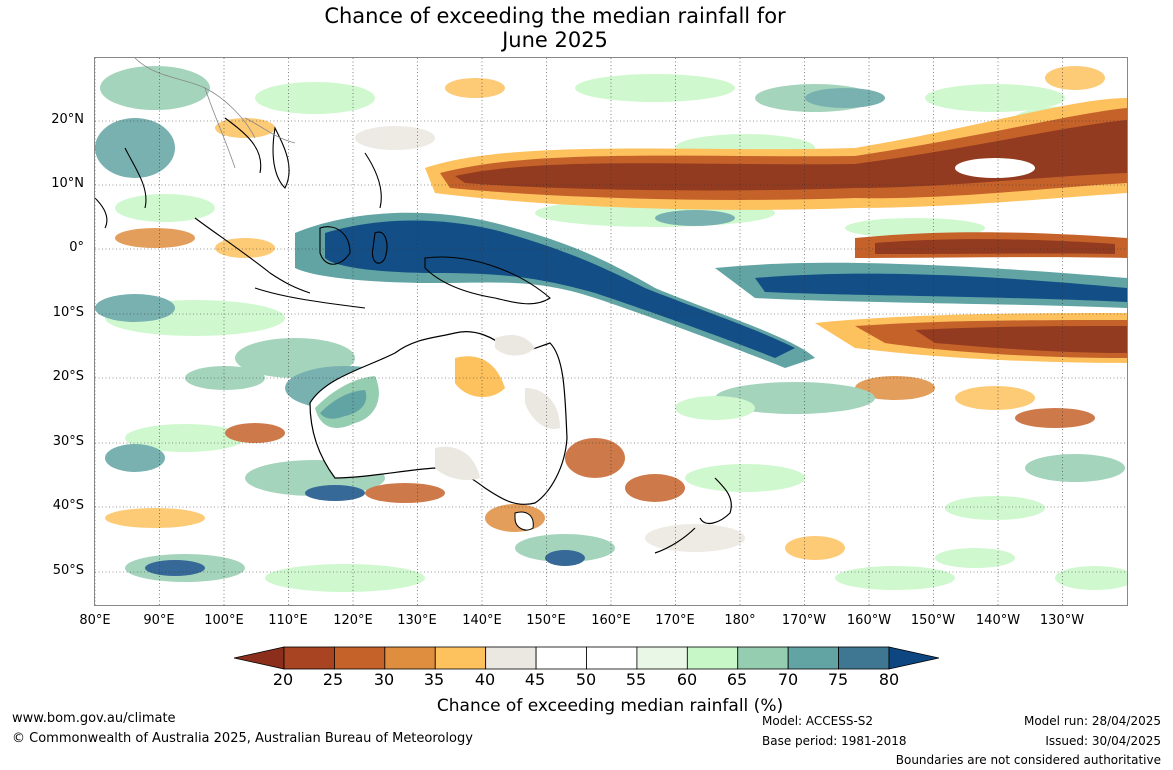  Describe the element at coordinates (417, 620) in the screenshot. I see `lon-label-130e: 130°E` at that location.